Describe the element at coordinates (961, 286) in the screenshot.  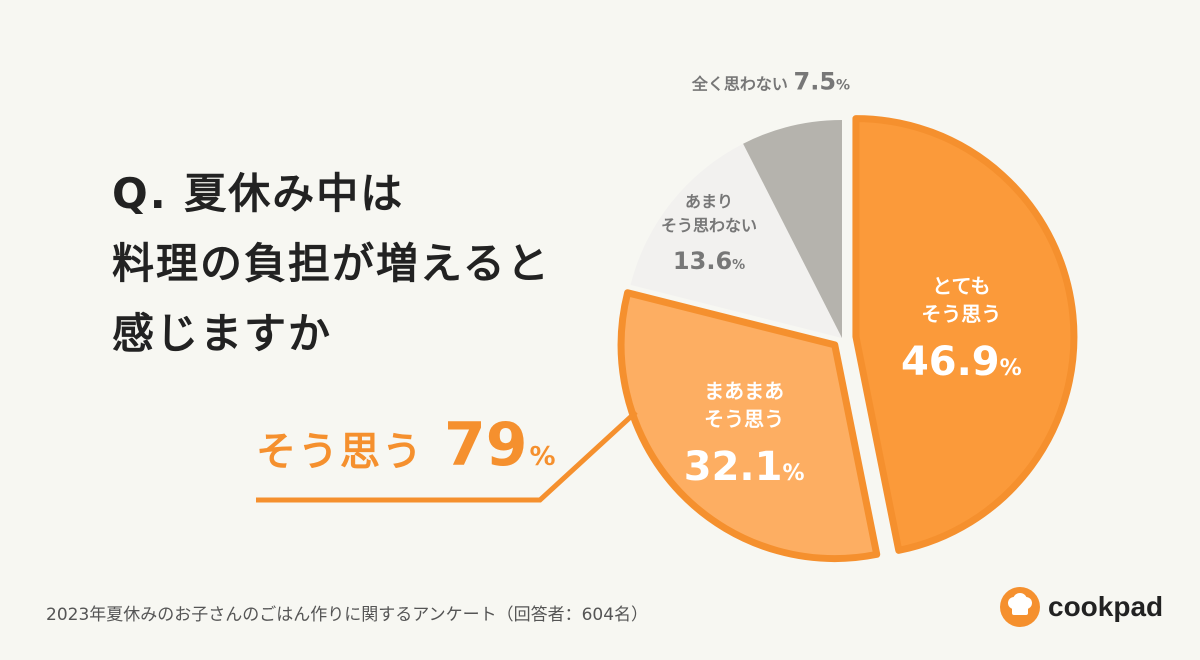
I see `slice-label-very-agree-line-1: とても` at that location.